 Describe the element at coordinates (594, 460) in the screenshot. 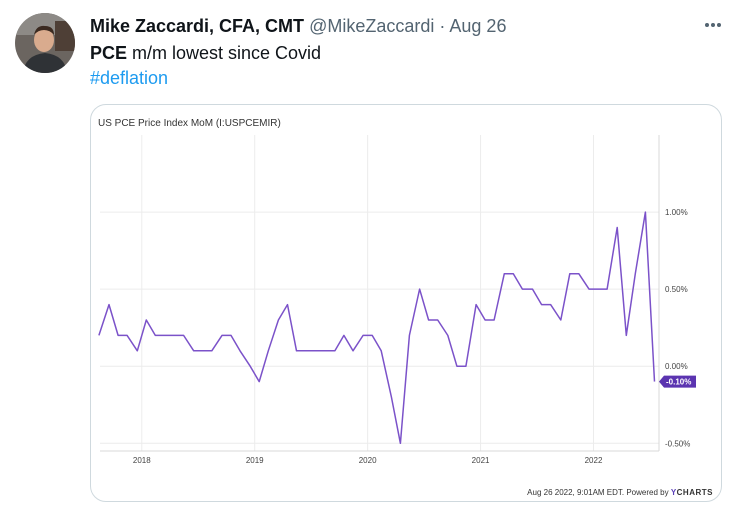

I see `x-tick-label: 2022` at that location.